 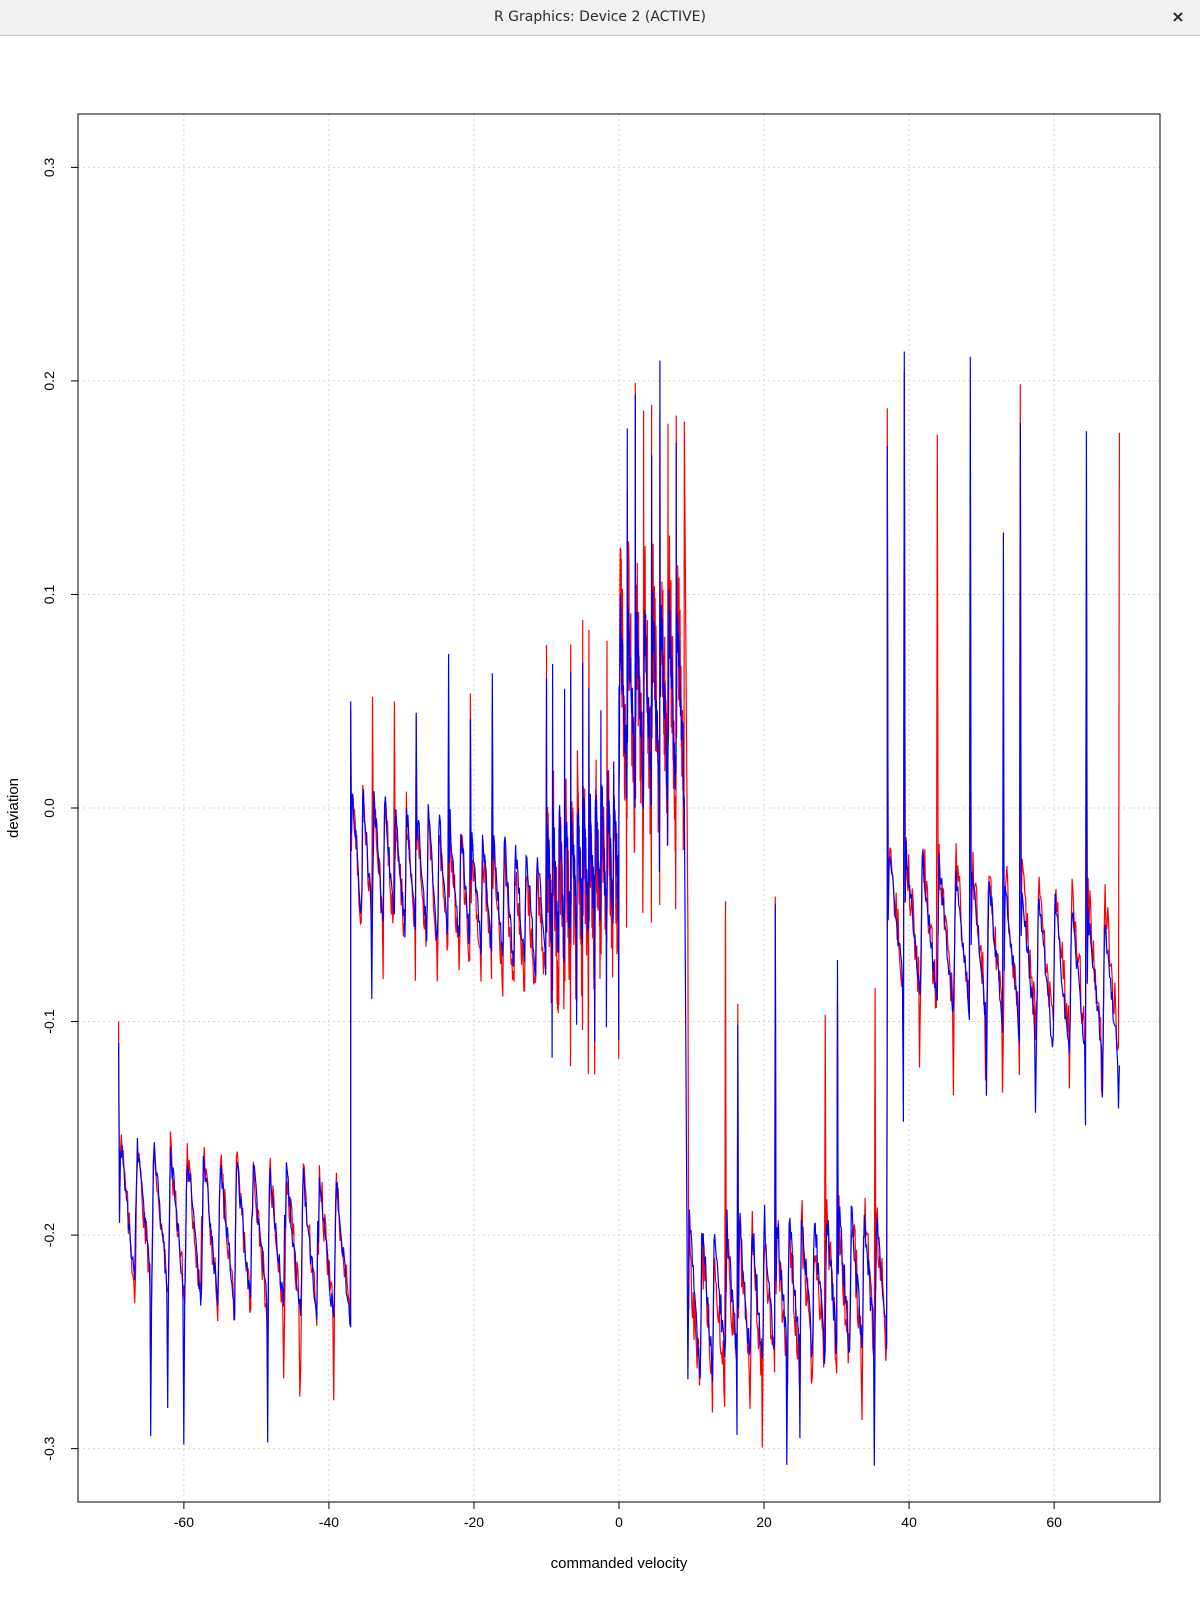 What do you see at coordinates (909, 1522) in the screenshot?
I see `x-tick-label: 40` at bounding box center [909, 1522].